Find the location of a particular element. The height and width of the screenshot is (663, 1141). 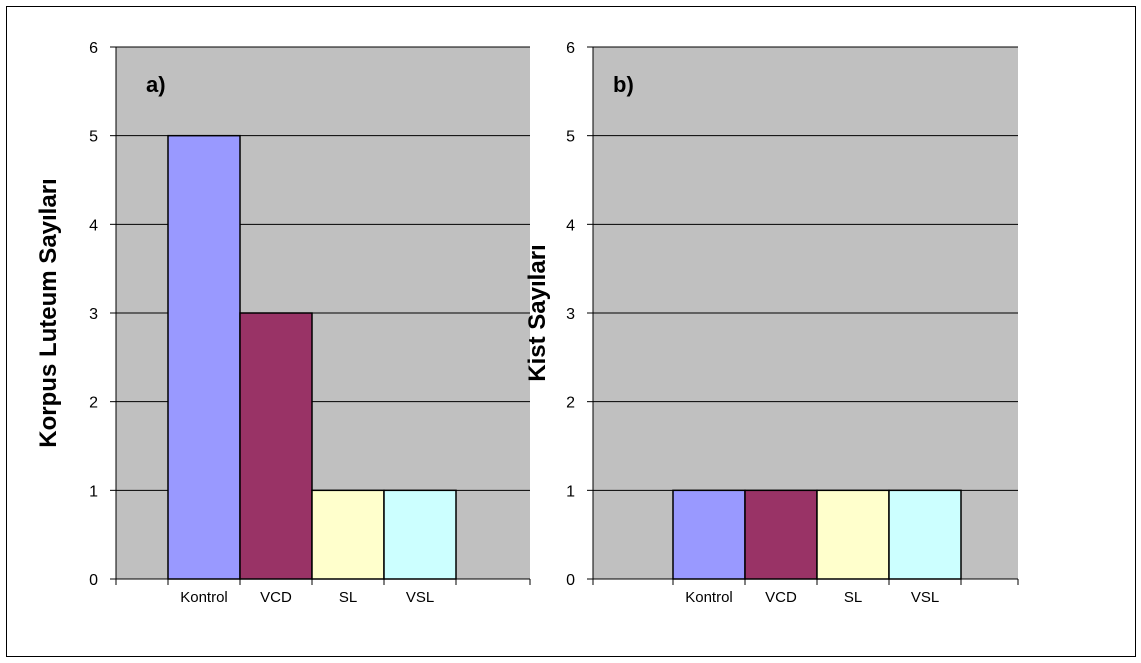

y-axis-label: Kist Sayıları is located at coordinates (537, 312).